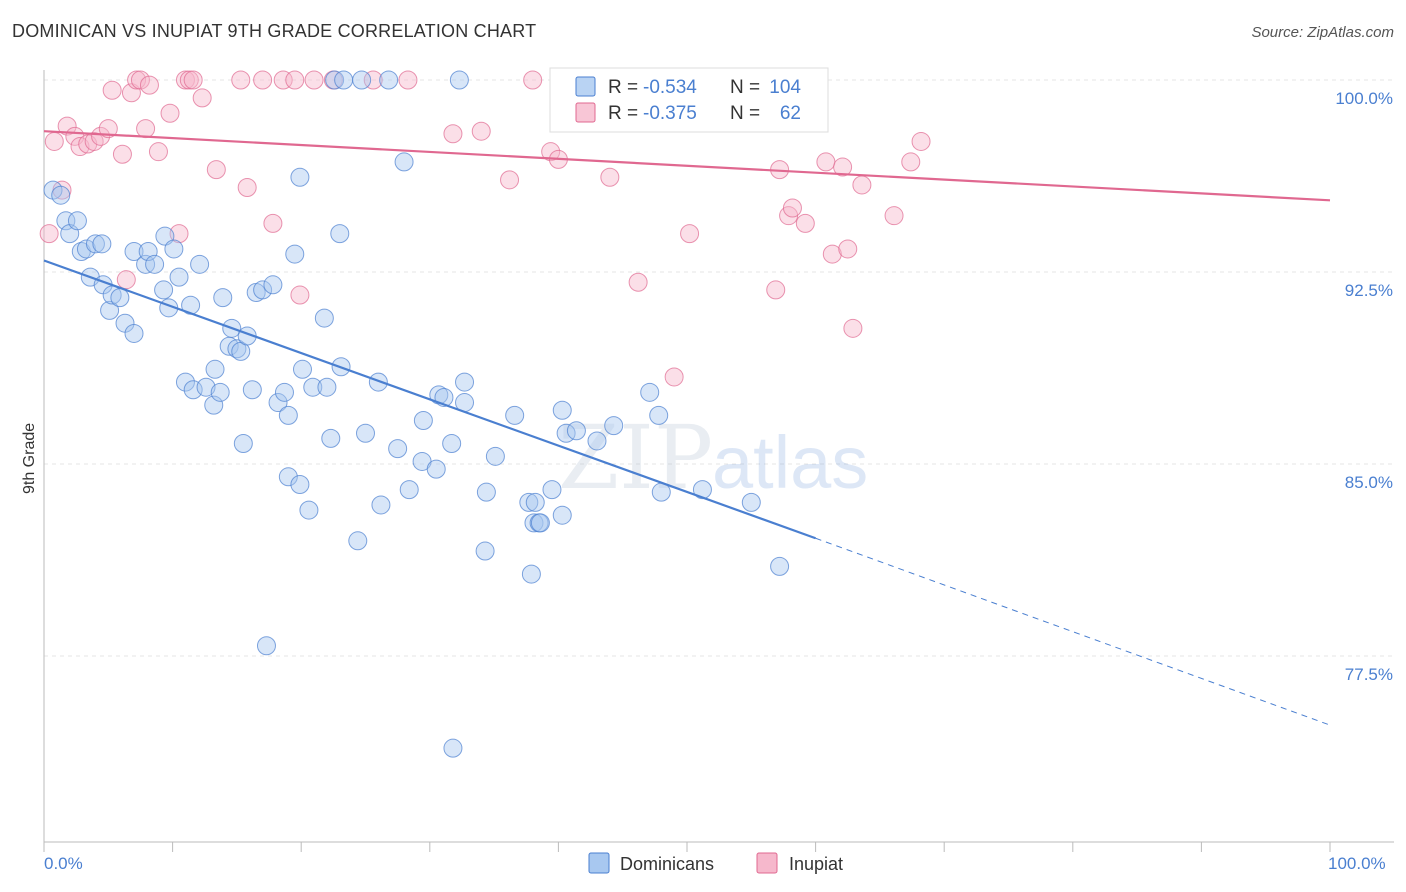 This screenshot has height=892, width=1406. Describe the element at coordinates (790, 462) in the screenshot. I see `watermark-atlas: atlas` at that location.